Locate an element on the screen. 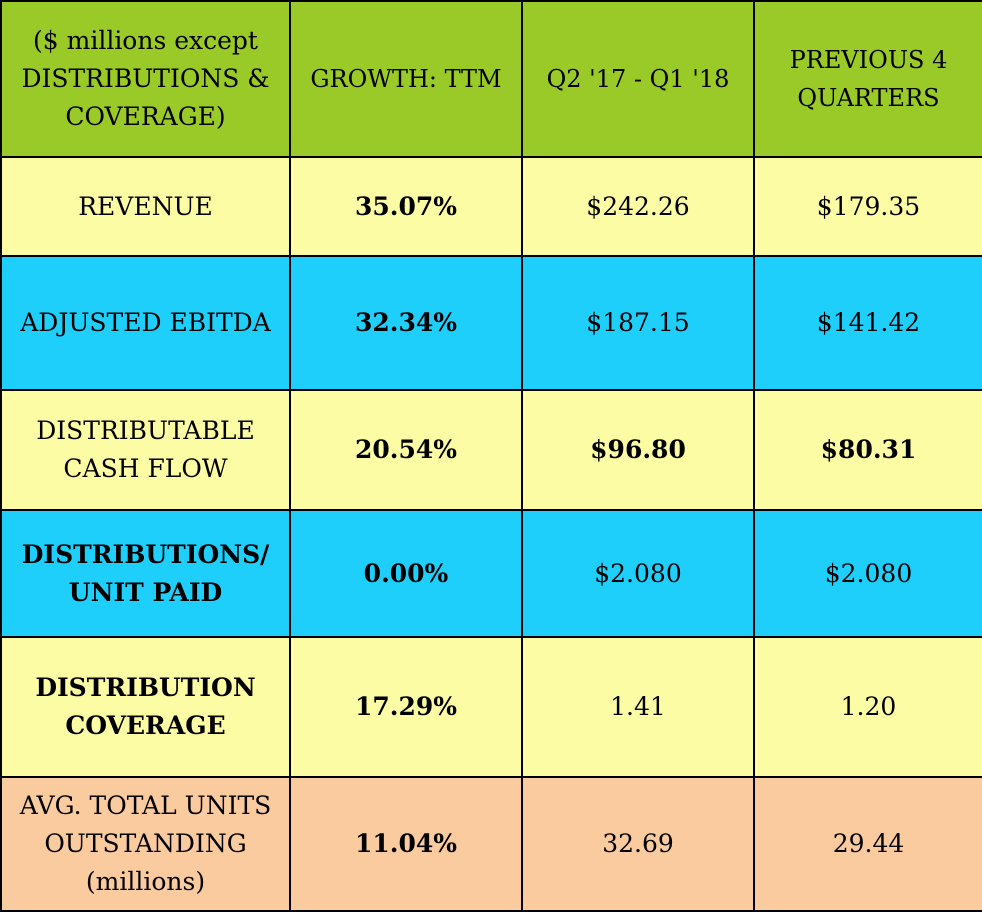 This screenshot has width=982, height=912. row-label: DISTRIBUTABLE CASH FLOW is located at coordinates (145, 450).